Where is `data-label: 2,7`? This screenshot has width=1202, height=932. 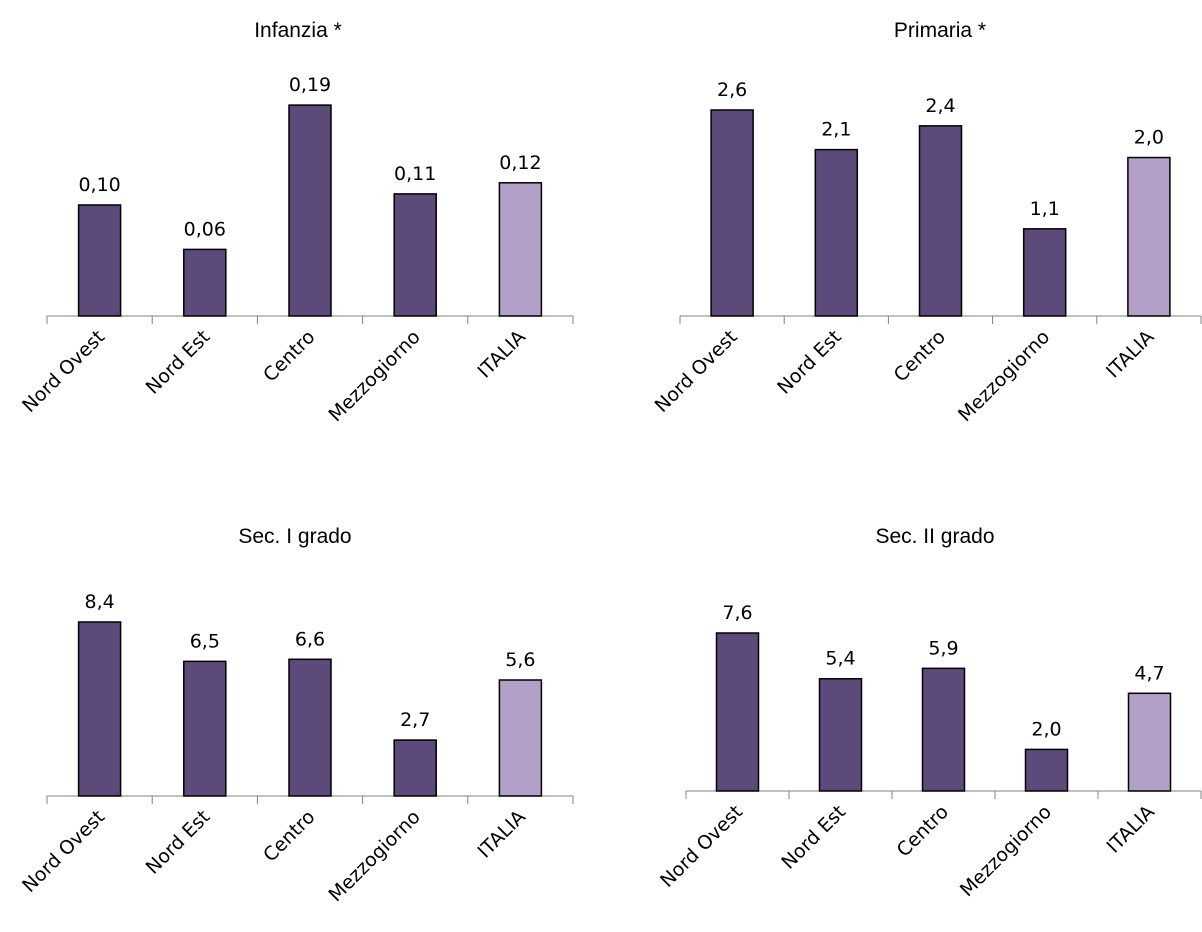 data-label: 2,7 is located at coordinates (415, 720).